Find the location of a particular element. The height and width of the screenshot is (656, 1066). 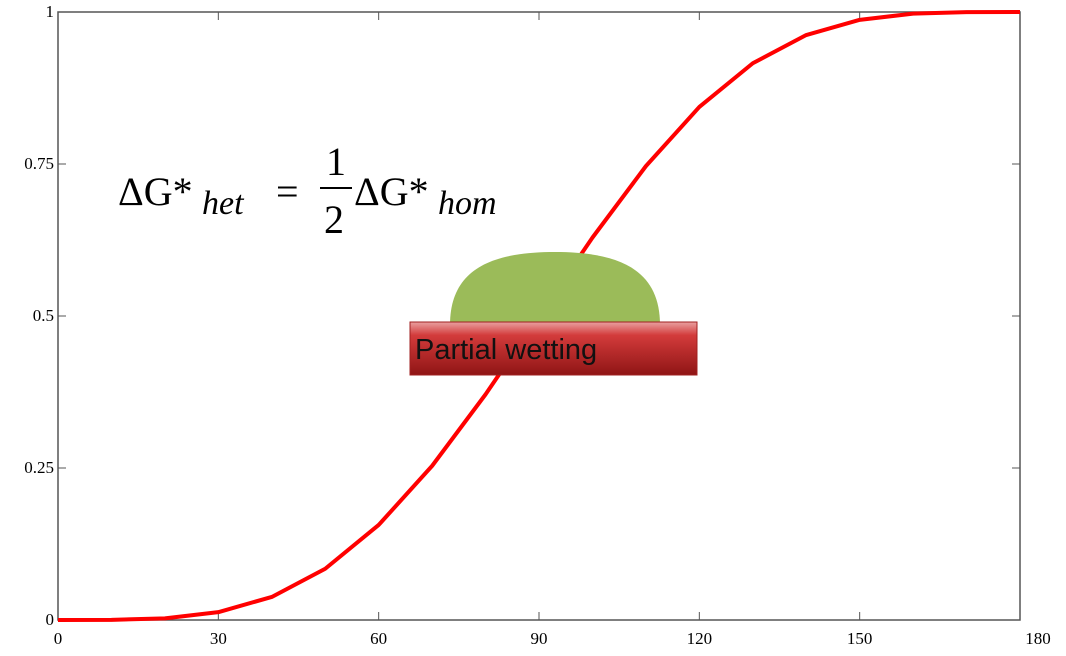

x-tick-label: 150 is located at coordinates (860, 638).